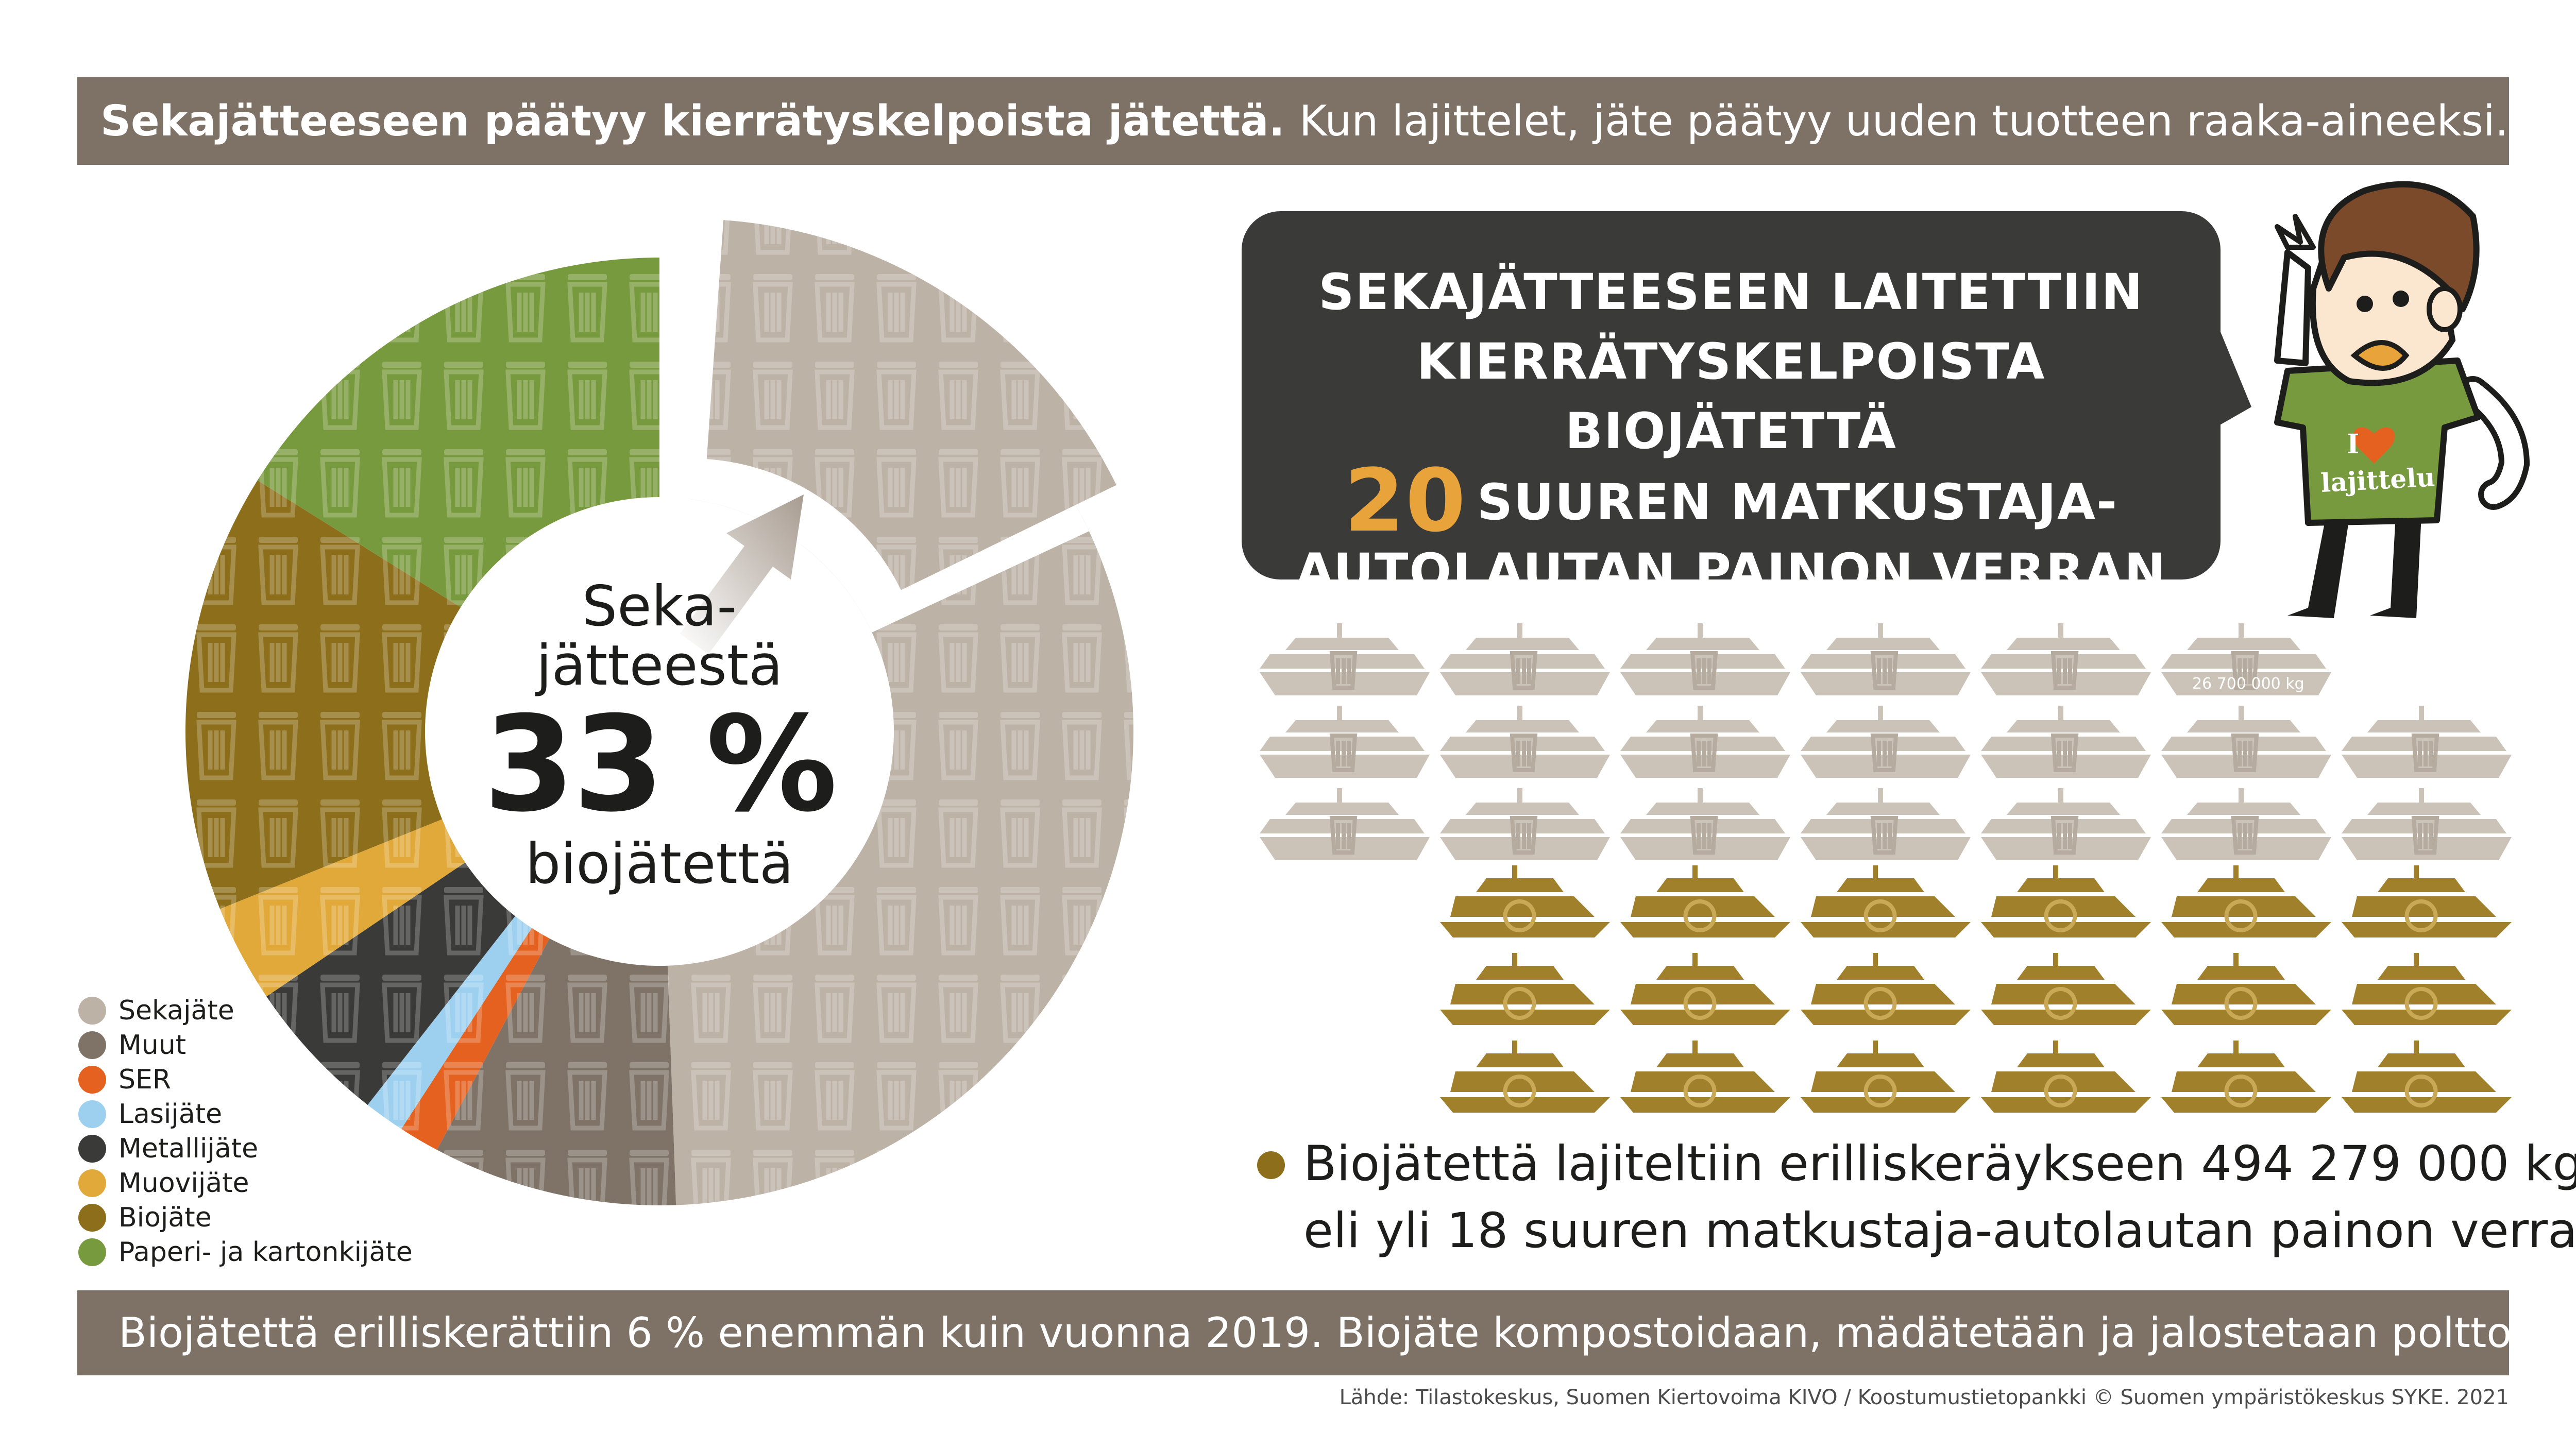  I want to click on legend-label: Metallijäte, so click(188, 1148).